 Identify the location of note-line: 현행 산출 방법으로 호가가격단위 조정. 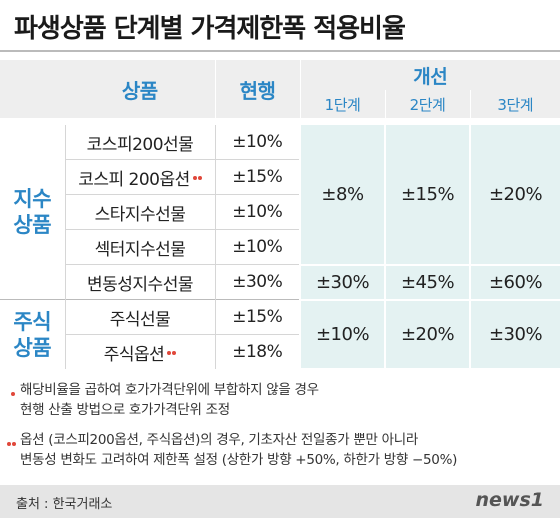
(125, 410).